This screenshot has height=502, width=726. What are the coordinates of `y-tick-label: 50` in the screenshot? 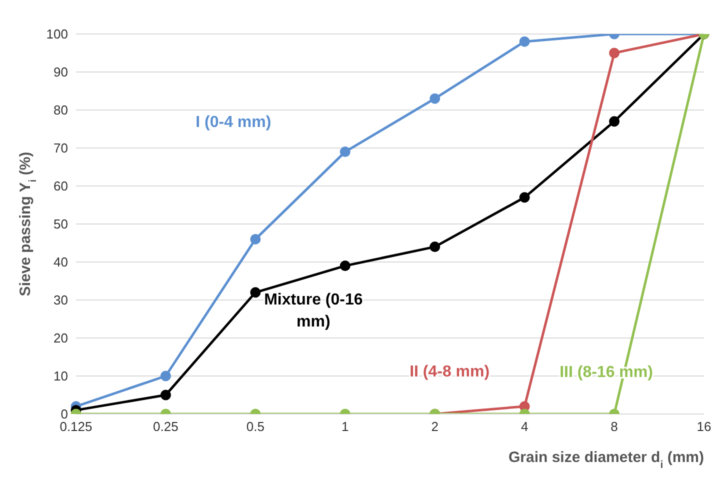 It's located at (61, 224).